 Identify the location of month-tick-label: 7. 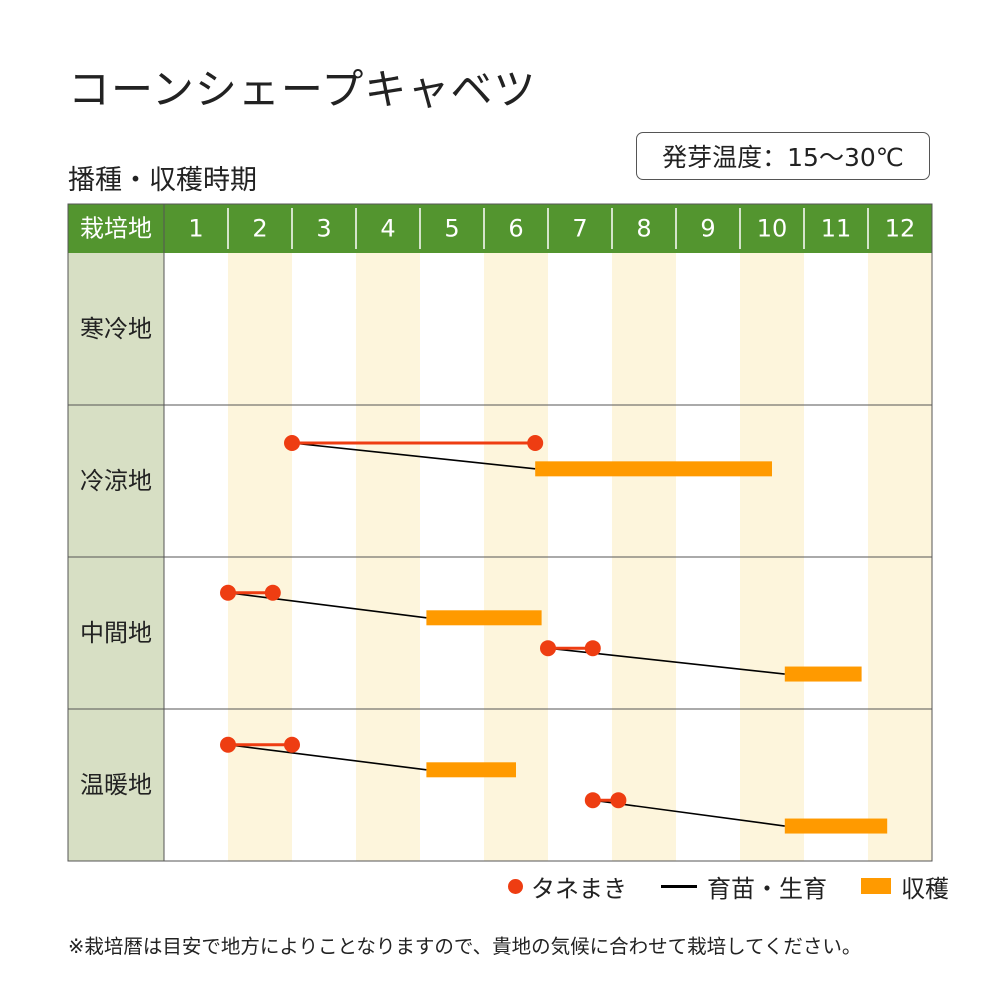
(579, 229).